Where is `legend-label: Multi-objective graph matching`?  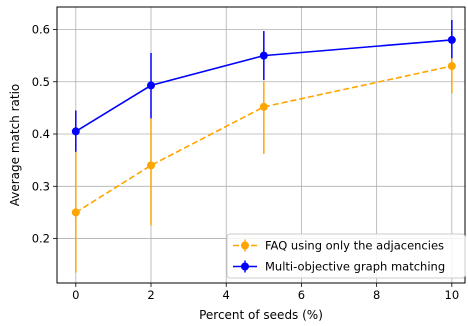
legend-label: Multi-objective graph matching is located at coordinates (355, 267).